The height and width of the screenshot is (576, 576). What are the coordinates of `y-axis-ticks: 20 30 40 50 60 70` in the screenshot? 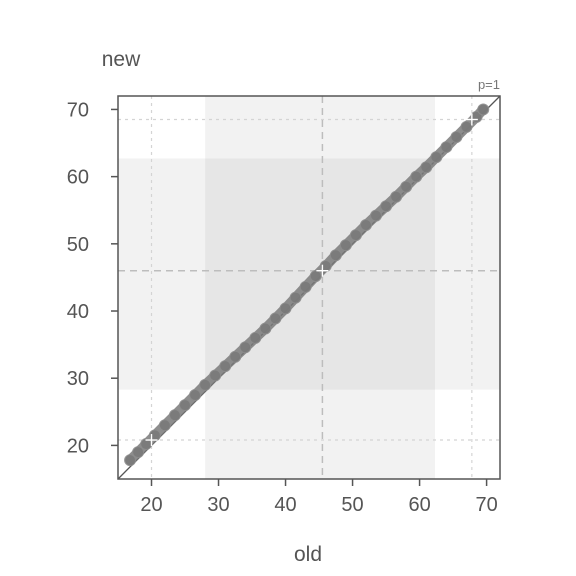 It's located at (92, 278).